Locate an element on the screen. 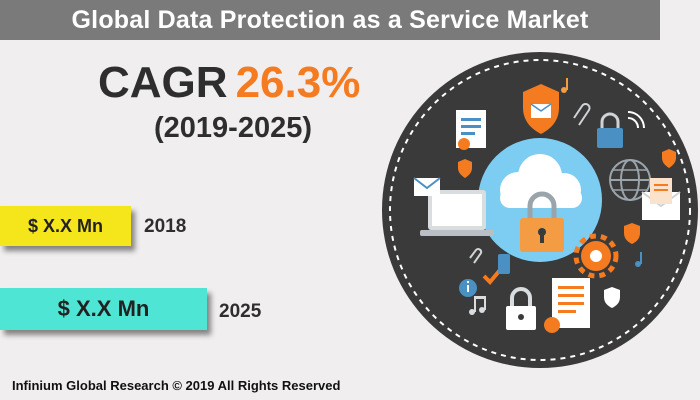 This screenshot has width=700, height=400. padlock-icon is located at coordinates (542, 221).